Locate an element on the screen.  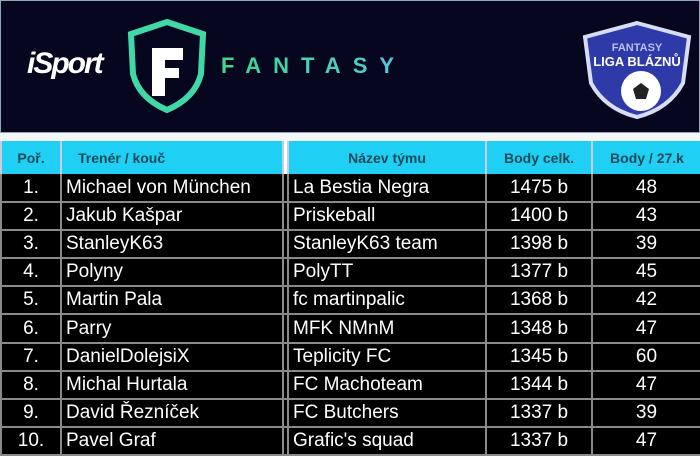
table-row: 10. Pavel Graf Grafic's squad 1337 b 47 is located at coordinates (350, 441).